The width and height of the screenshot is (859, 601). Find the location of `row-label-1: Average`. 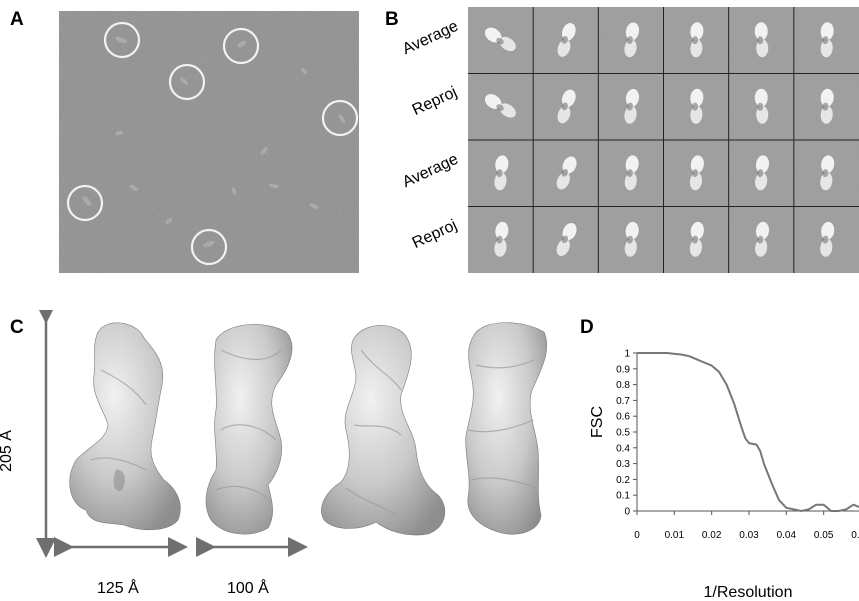

row-label-1: Average is located at coordinates (430, 38).